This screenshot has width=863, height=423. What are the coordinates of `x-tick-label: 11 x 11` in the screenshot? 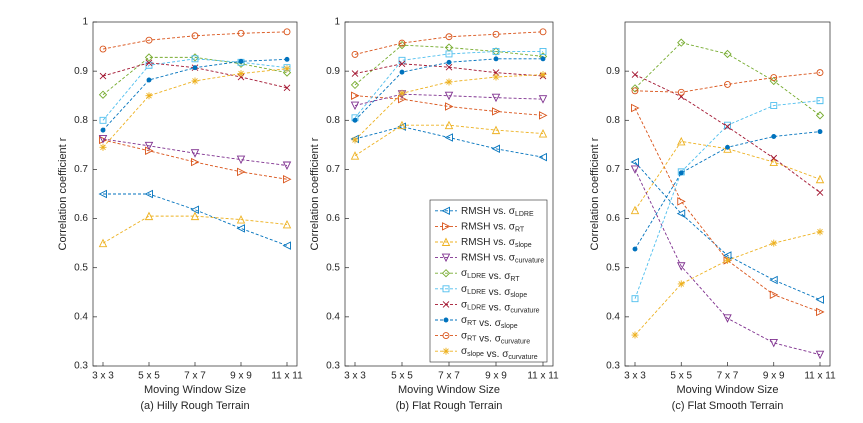 It's located at (820, 376).